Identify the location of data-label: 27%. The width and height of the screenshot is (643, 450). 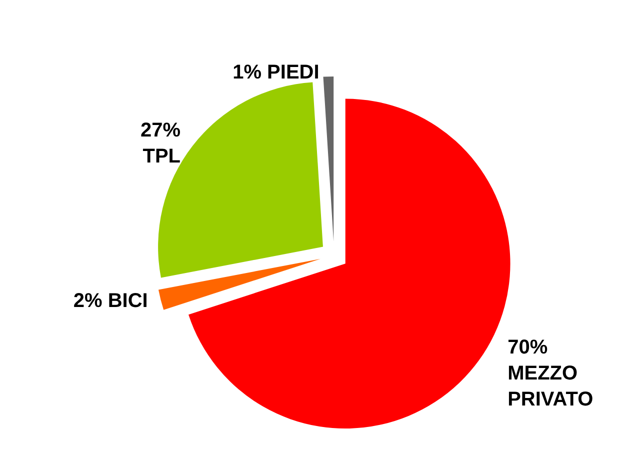
(160, 130).